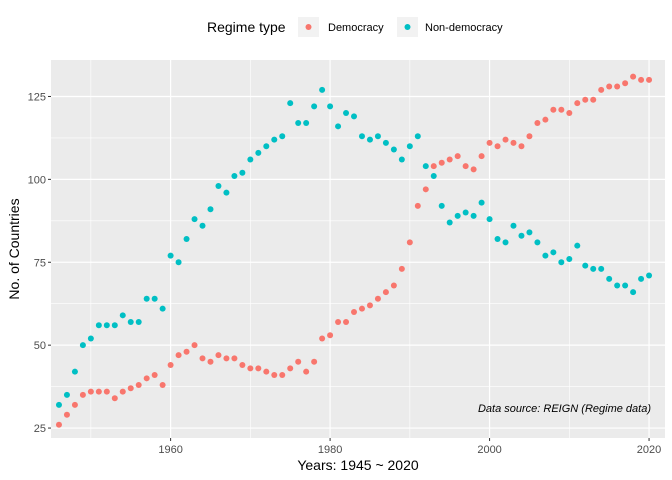 This screenshot has width=672, height=480. I want to click on legend-label-democracy: Democracy, so click(356, 28).